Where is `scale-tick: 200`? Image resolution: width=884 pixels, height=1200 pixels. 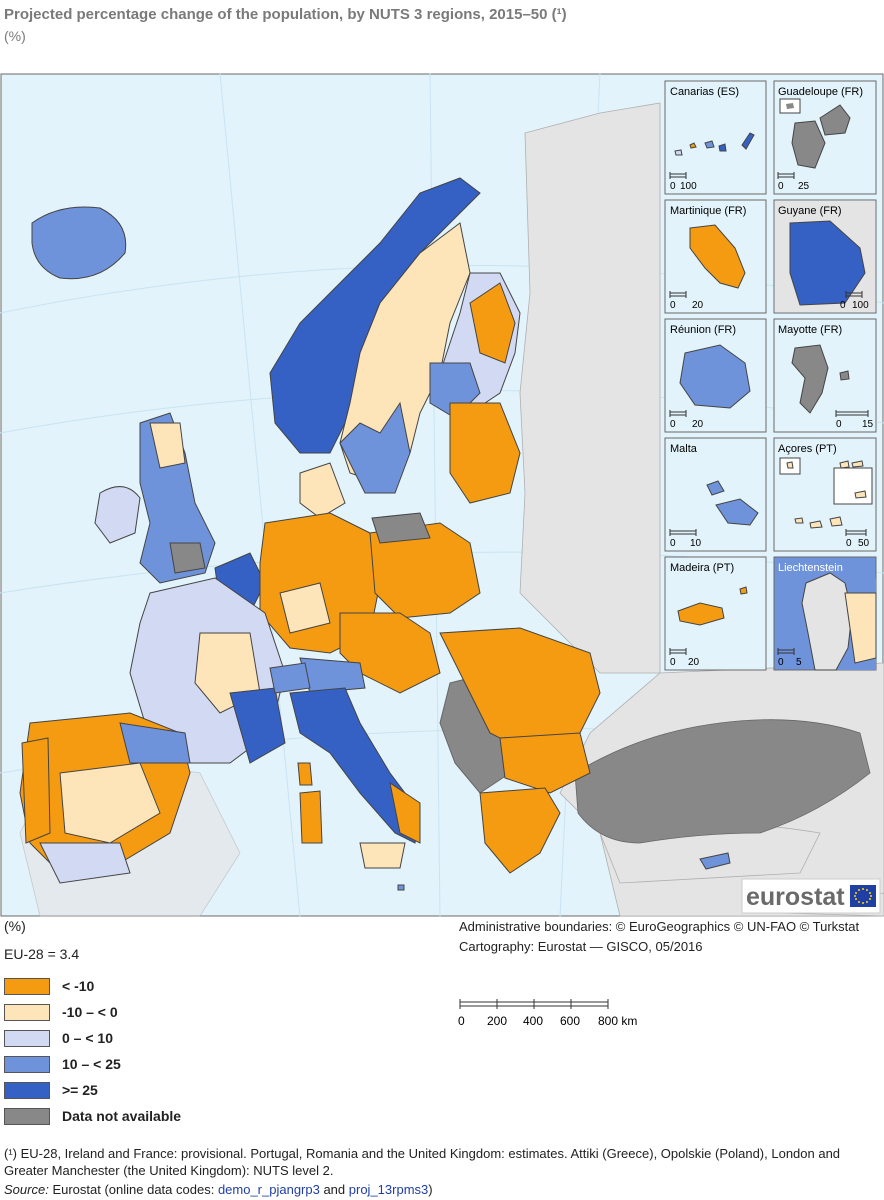
scale-tick: 200 is located at coordinates (497, 1021).